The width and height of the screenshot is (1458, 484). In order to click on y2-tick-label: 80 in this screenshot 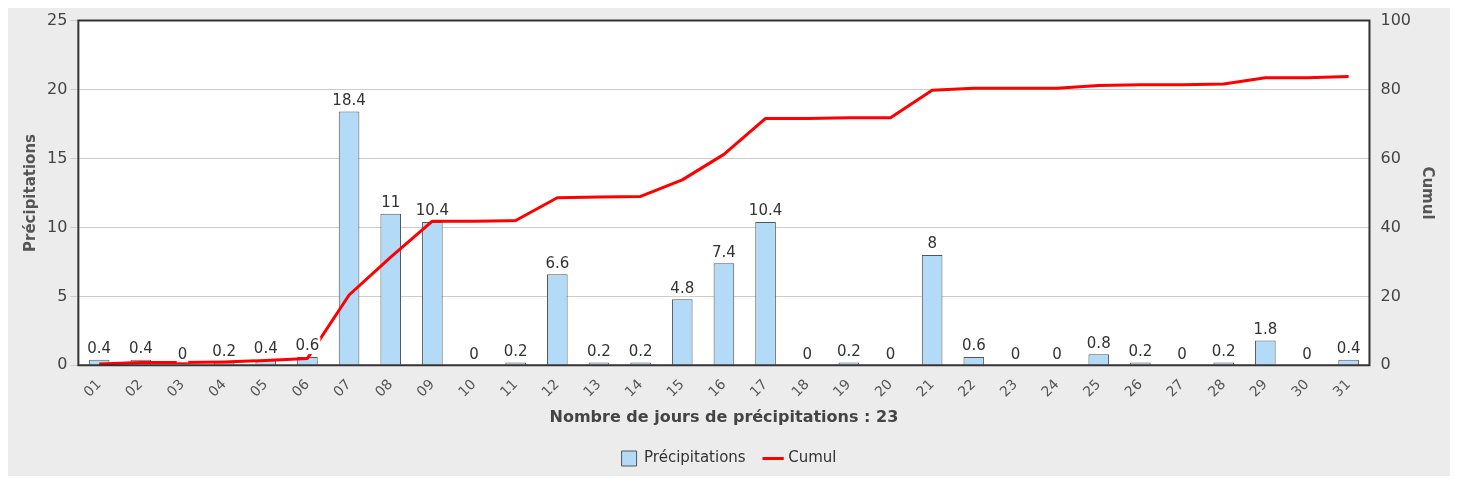, I will do `click(1390, 88)`.